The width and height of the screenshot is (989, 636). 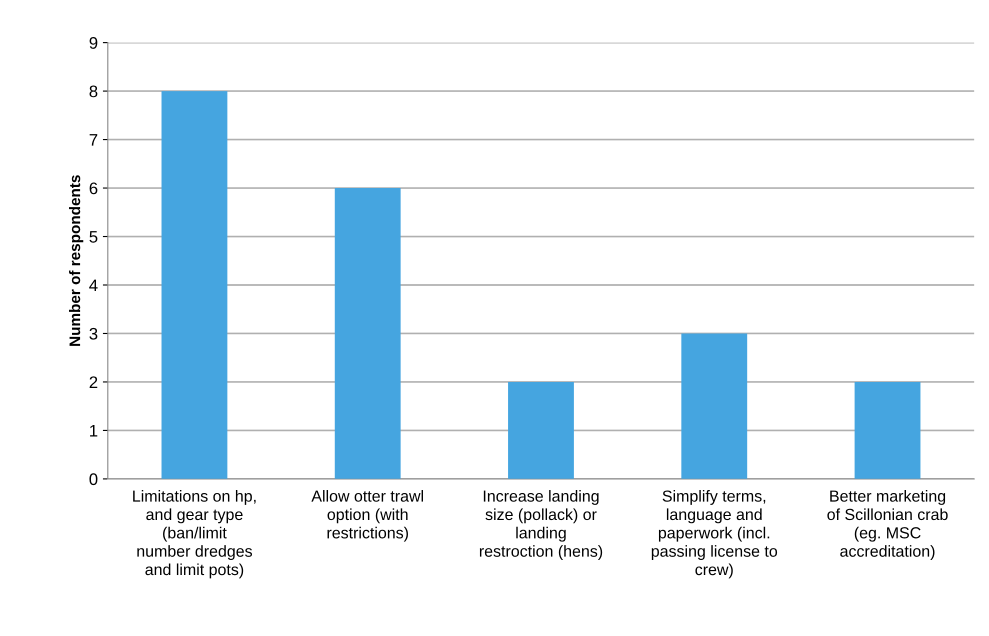 What do you see at coordinates (94, 43) in the screenshot?
I see `y-tick-label: 9` at bounding box center [94, 43].